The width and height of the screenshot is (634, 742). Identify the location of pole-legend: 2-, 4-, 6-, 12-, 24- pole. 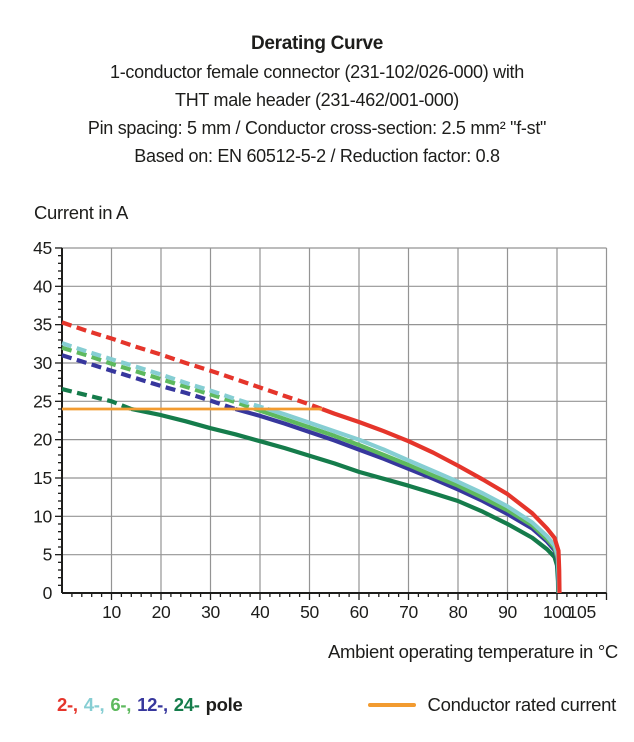
(150, 705).